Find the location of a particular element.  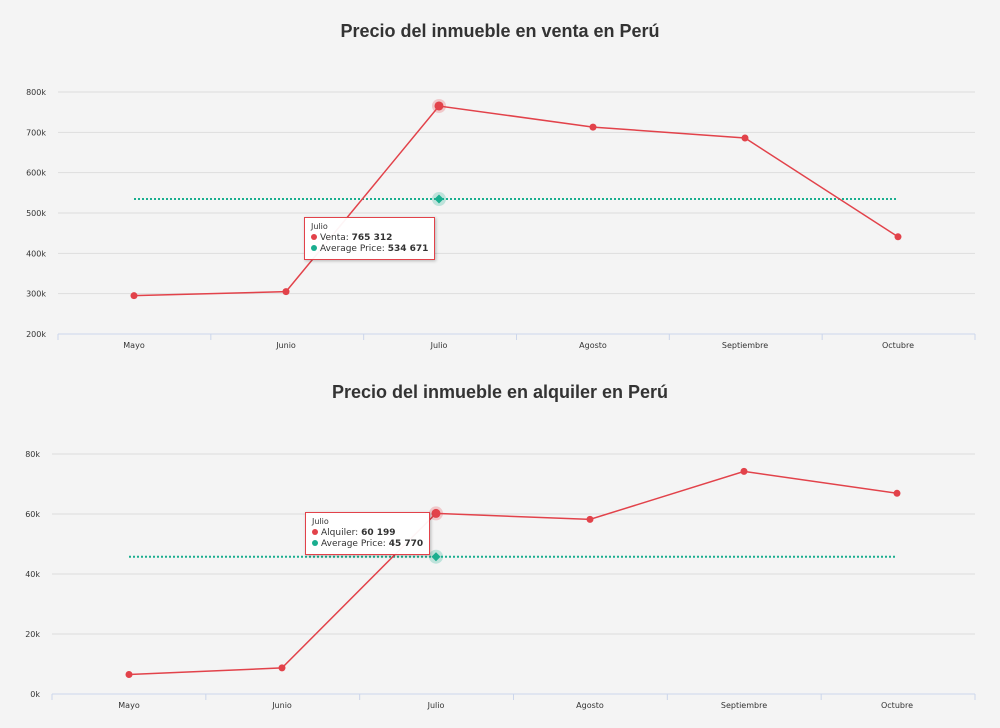

chart-title: Precio del inmueble en alquiler en Perú is located at coordinates (500, 392).